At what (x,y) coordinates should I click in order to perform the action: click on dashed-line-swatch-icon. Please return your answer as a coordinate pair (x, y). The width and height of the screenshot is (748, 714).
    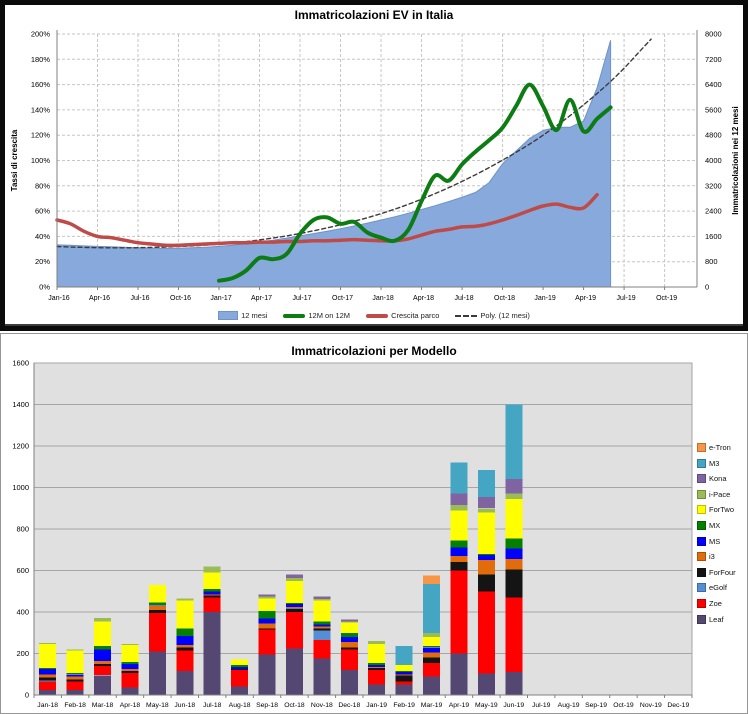
    Looking at the image, I should click on (466, 315).